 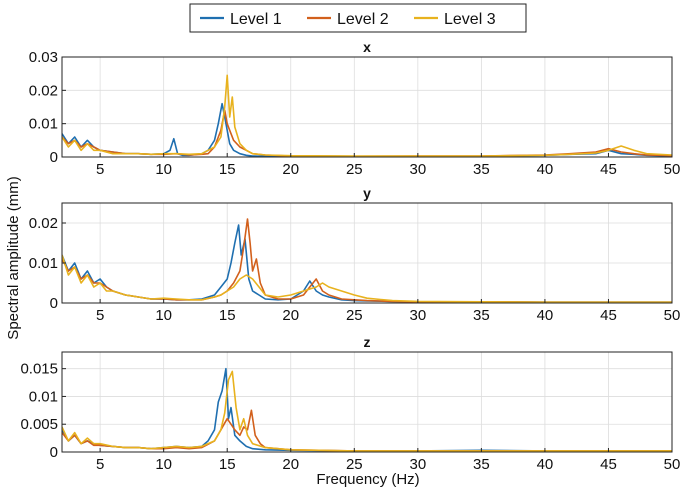 What do you see at coordinates (470, 19) in the screenshot?
I see `legend-label-level-3: Level 3` at bounding box center [470, 19].